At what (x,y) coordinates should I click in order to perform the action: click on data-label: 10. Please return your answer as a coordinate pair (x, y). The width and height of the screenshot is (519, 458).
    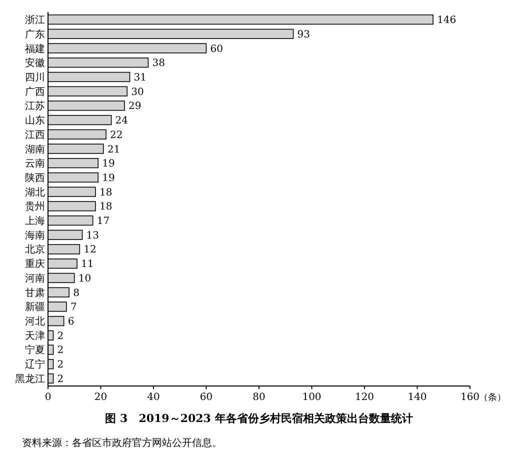
    Looking at the image, I should click on (85, 278).